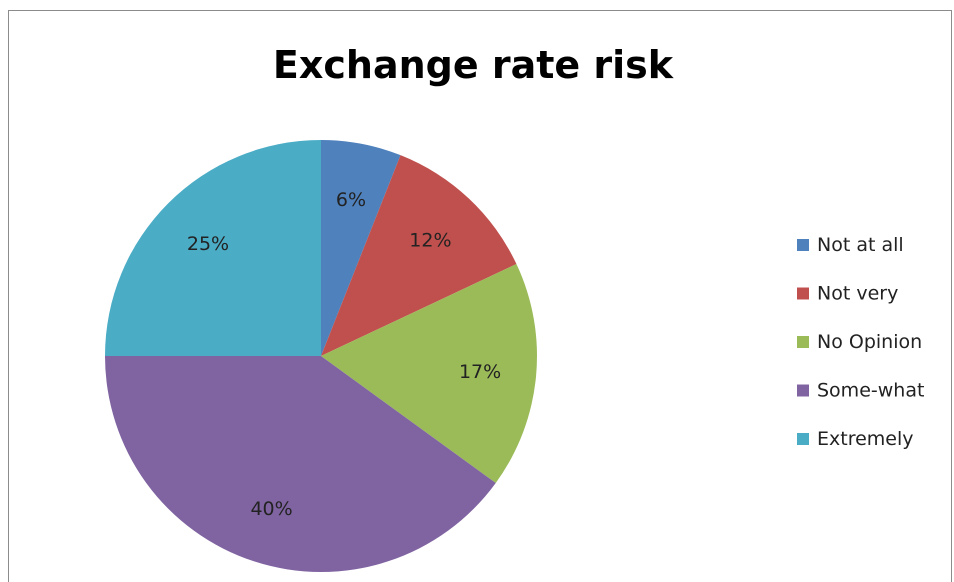 This screenshot has height=582, width=954. Describe the element at coordinates (480, 372) in the screenshot. I see `slice-label: 17%` at that location.